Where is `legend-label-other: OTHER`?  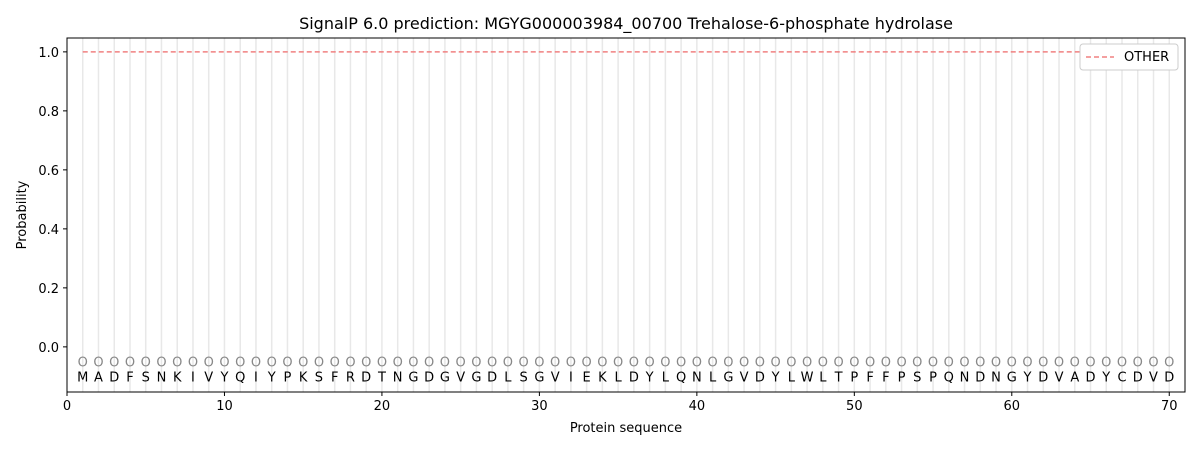
legend-label-other: OTHER is located at coordinates (1146, 57).